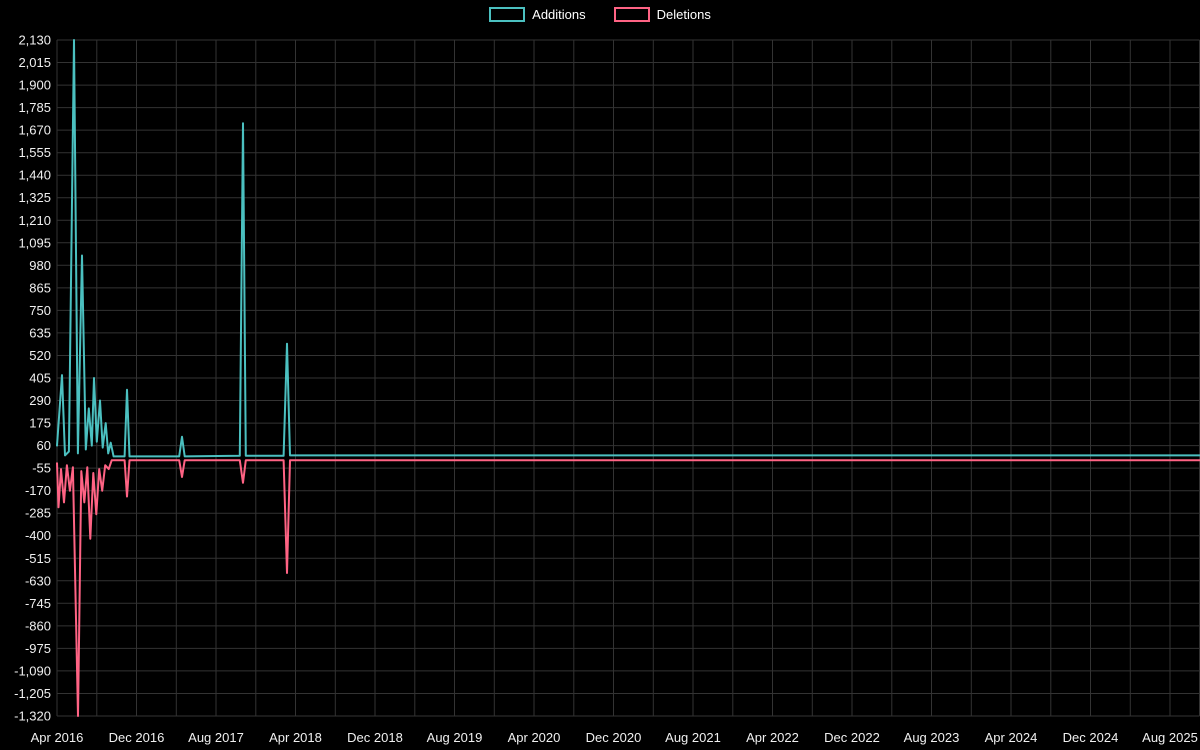 The width and height of the screenshot is (1200, 750). What do you see at coordinates (32, 716) in the screenshot?
I see `y-tick-label: -1,320` at bounding box center [32, 716].